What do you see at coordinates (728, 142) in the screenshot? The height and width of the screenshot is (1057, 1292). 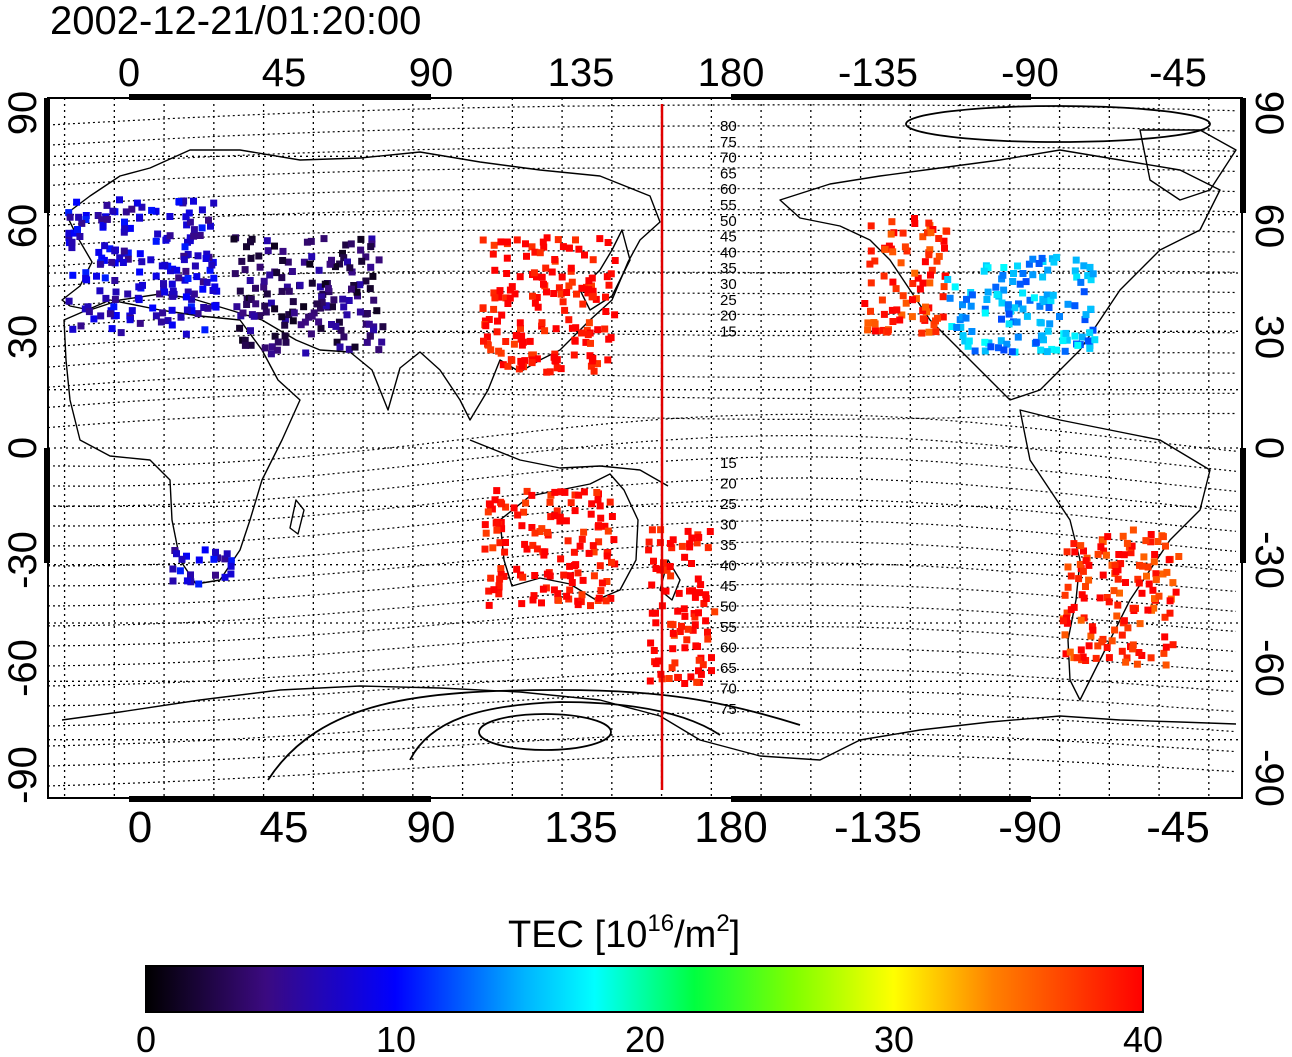 I see `contour-label: 75` at bounding box center [728, 142].